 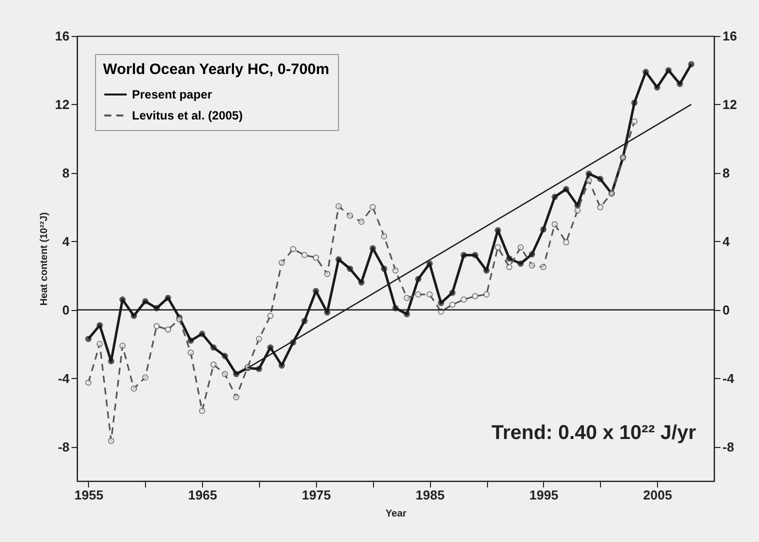 I want to click on x-axis-title: Year, so click(x=396, y=514).